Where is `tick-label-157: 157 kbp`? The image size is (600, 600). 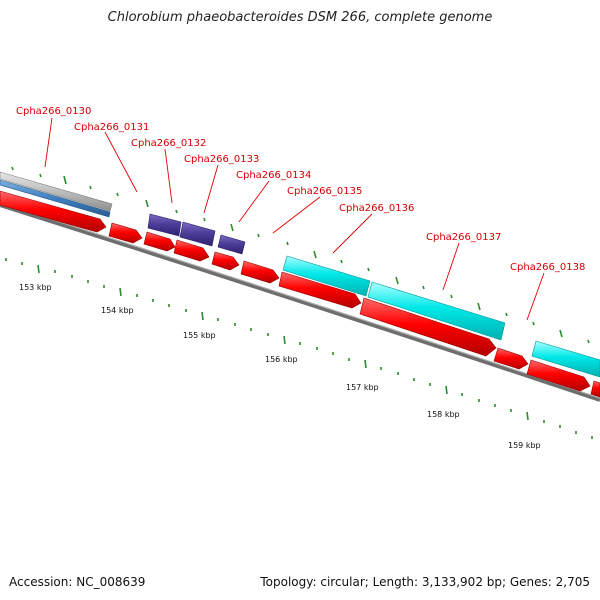 tick-label-157: 157 kbp is located at coordinates (362, 387).